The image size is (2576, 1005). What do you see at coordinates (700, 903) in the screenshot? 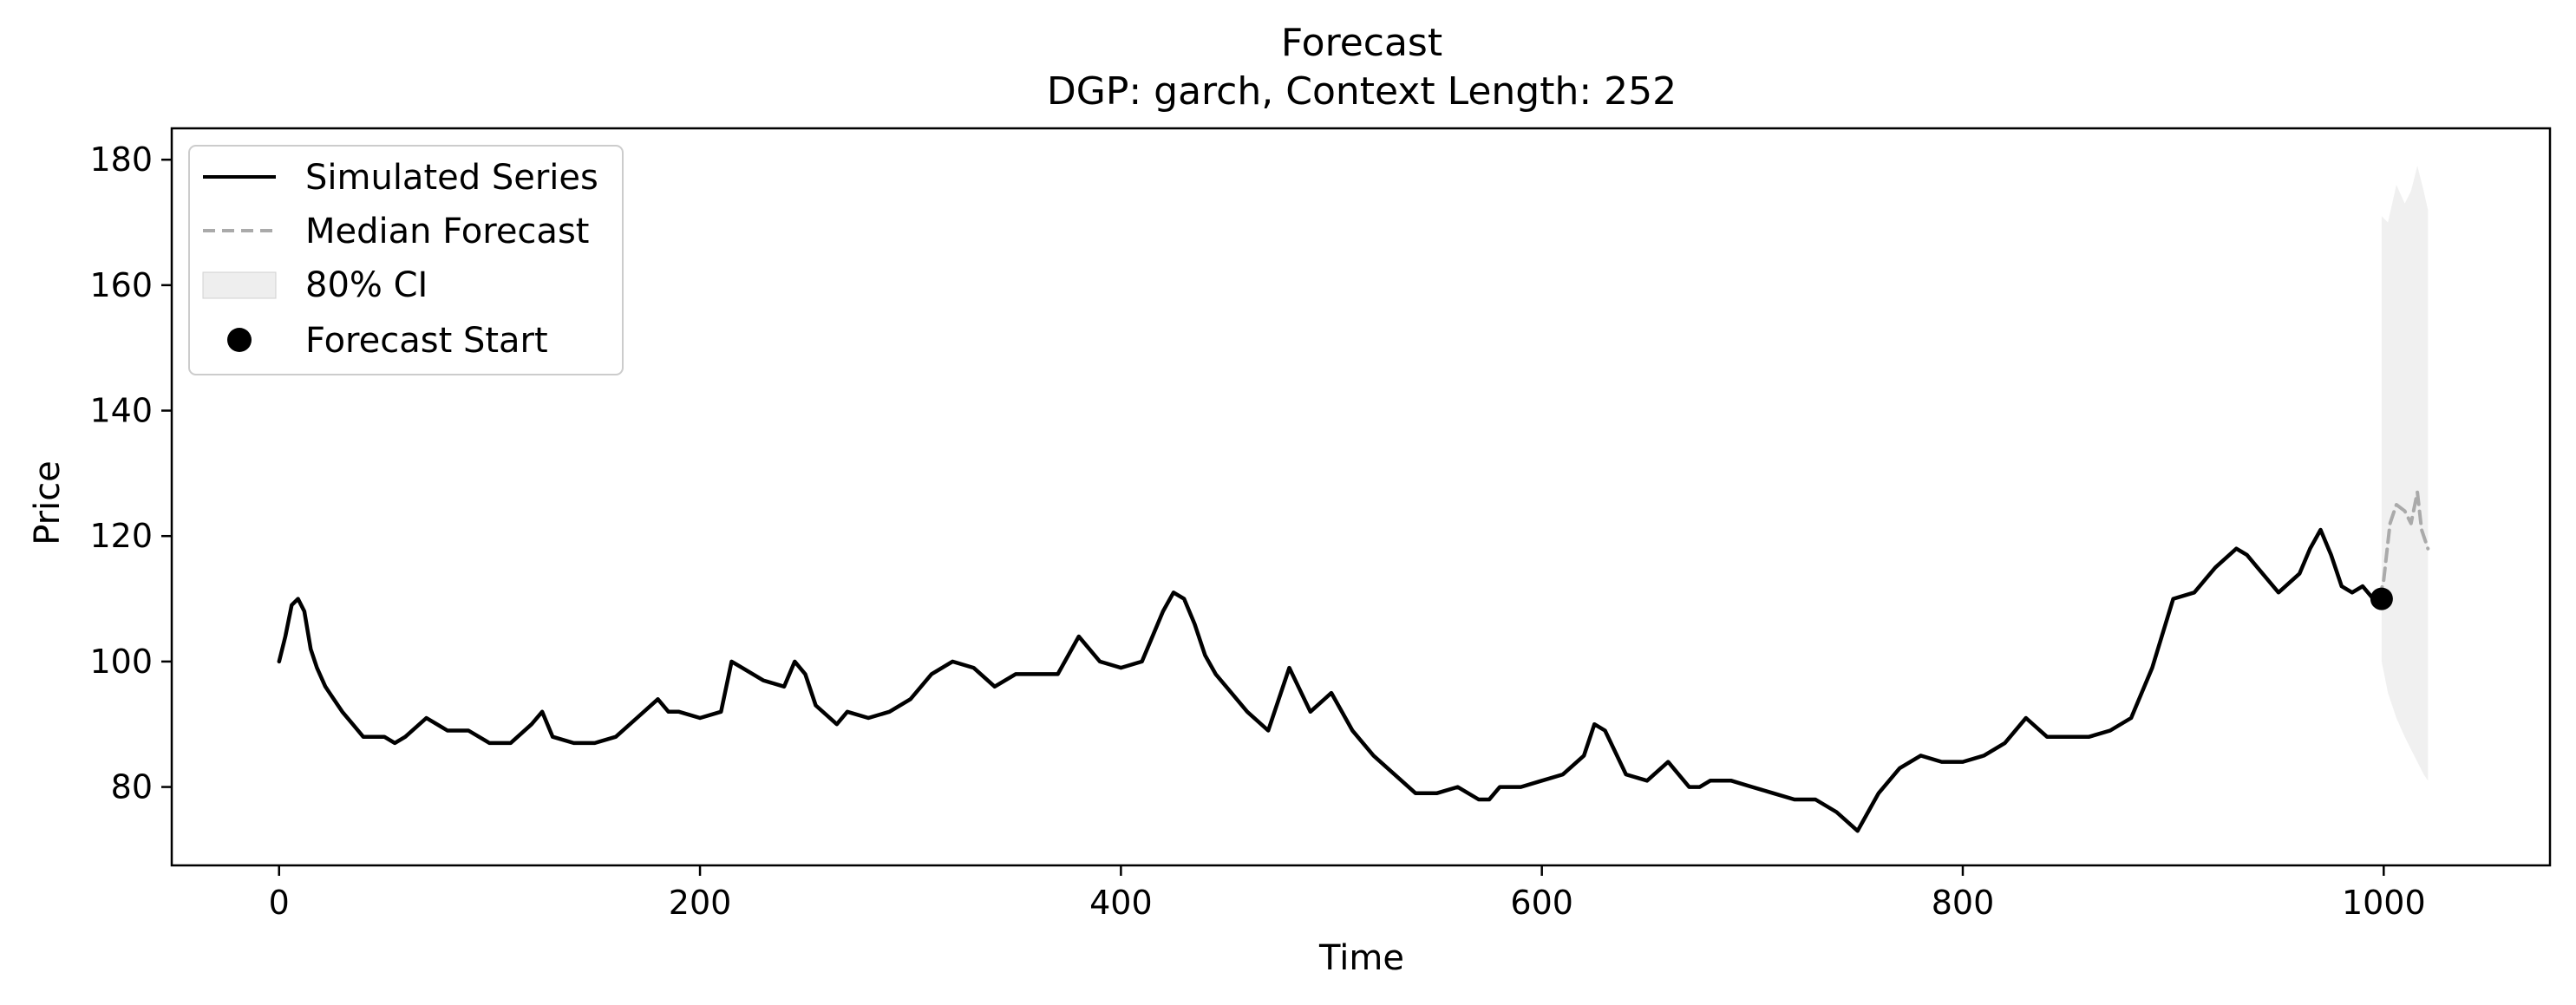
I see `x-tick-label: 200` at bounding box center [700, 903].